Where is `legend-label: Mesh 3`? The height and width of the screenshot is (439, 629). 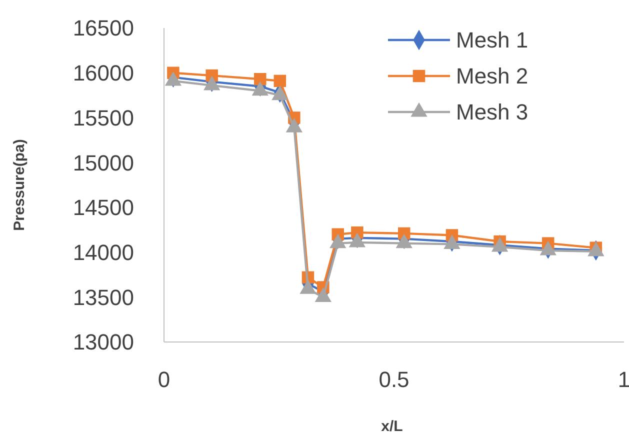 legend-label: Mesh 3 is located at coordinates (492, 112).